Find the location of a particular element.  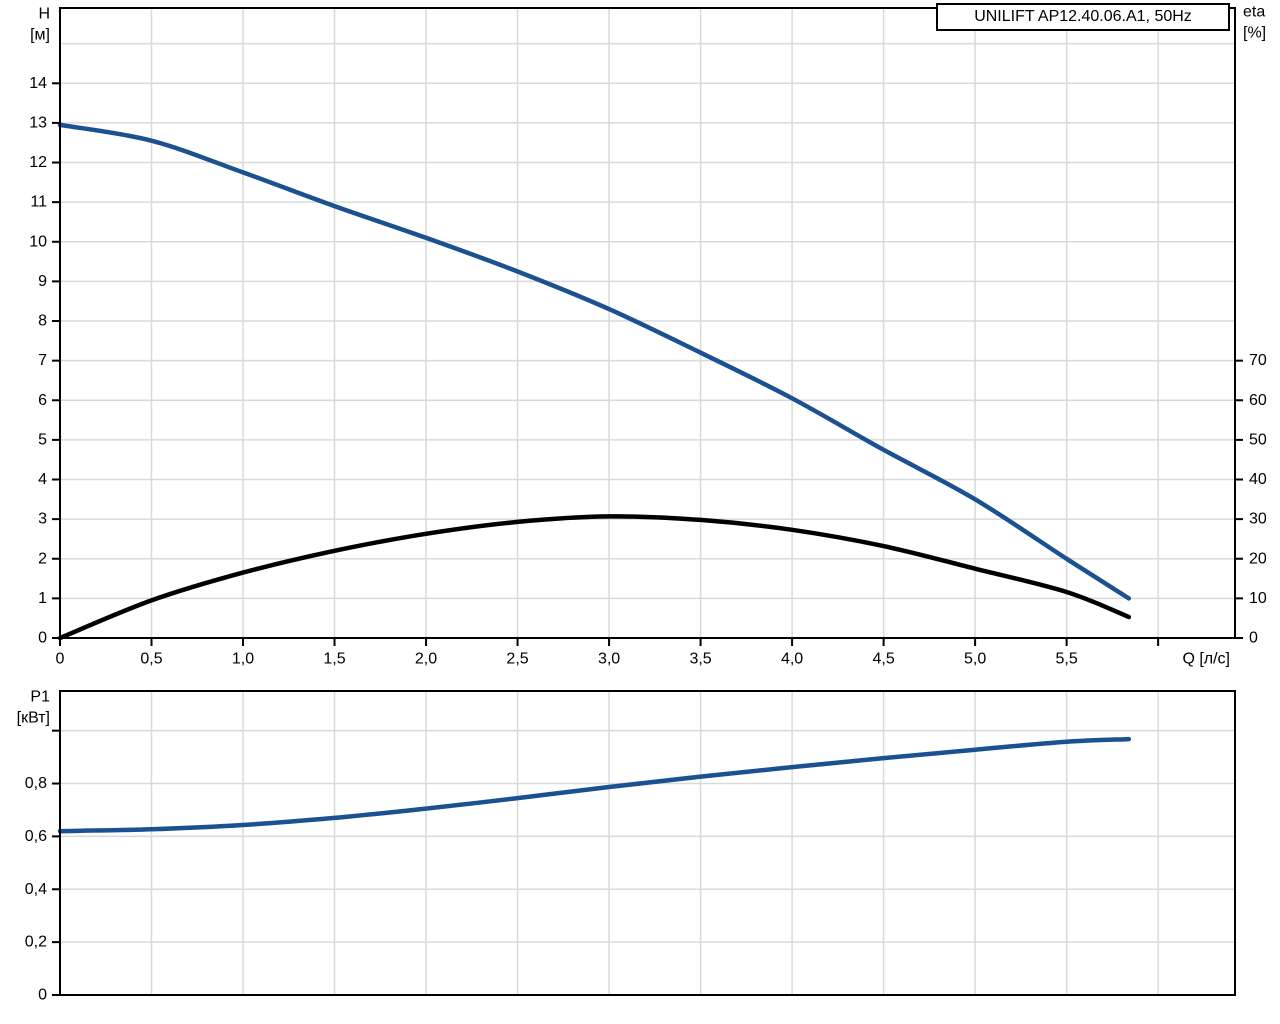

primary-axis-unit: [кВт] is located at coordinates (33, 718).